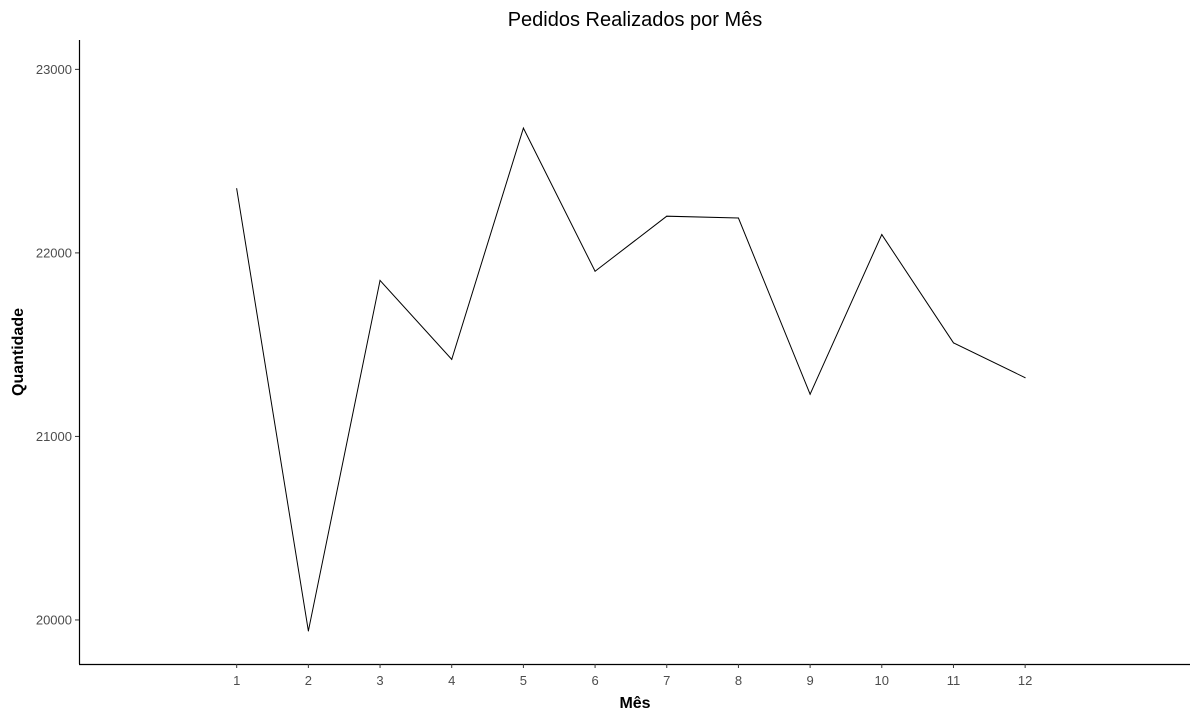  Describe the element at coordinates (634, 703) in the screenshot. I see `x-axis-title: Mês` at that location.